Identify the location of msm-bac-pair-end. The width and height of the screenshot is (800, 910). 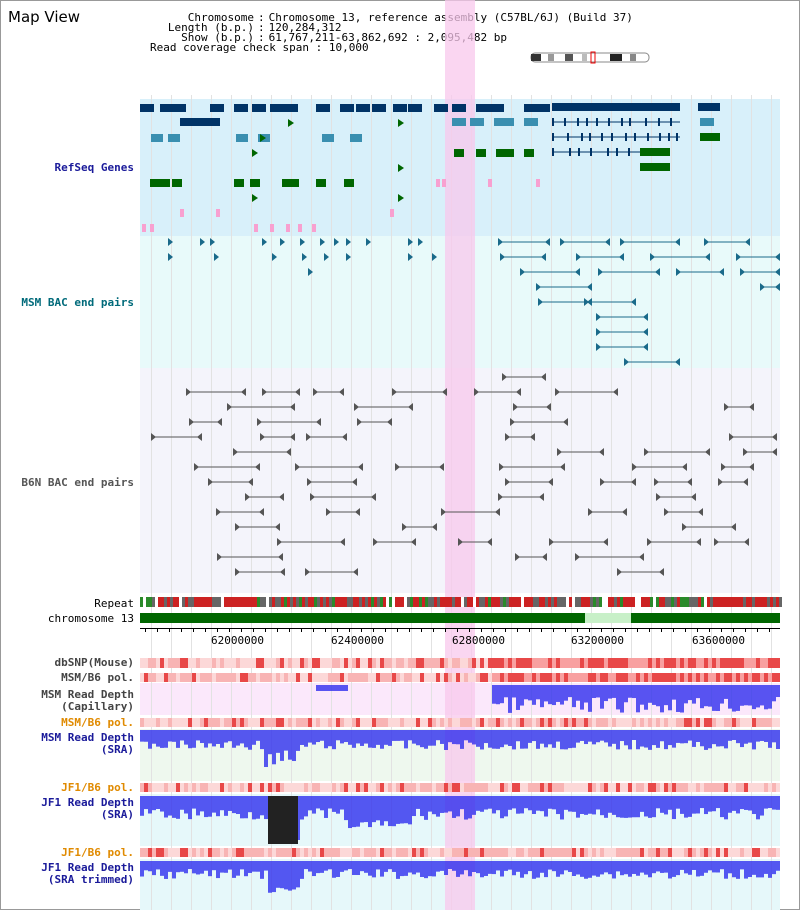
(622, 242).